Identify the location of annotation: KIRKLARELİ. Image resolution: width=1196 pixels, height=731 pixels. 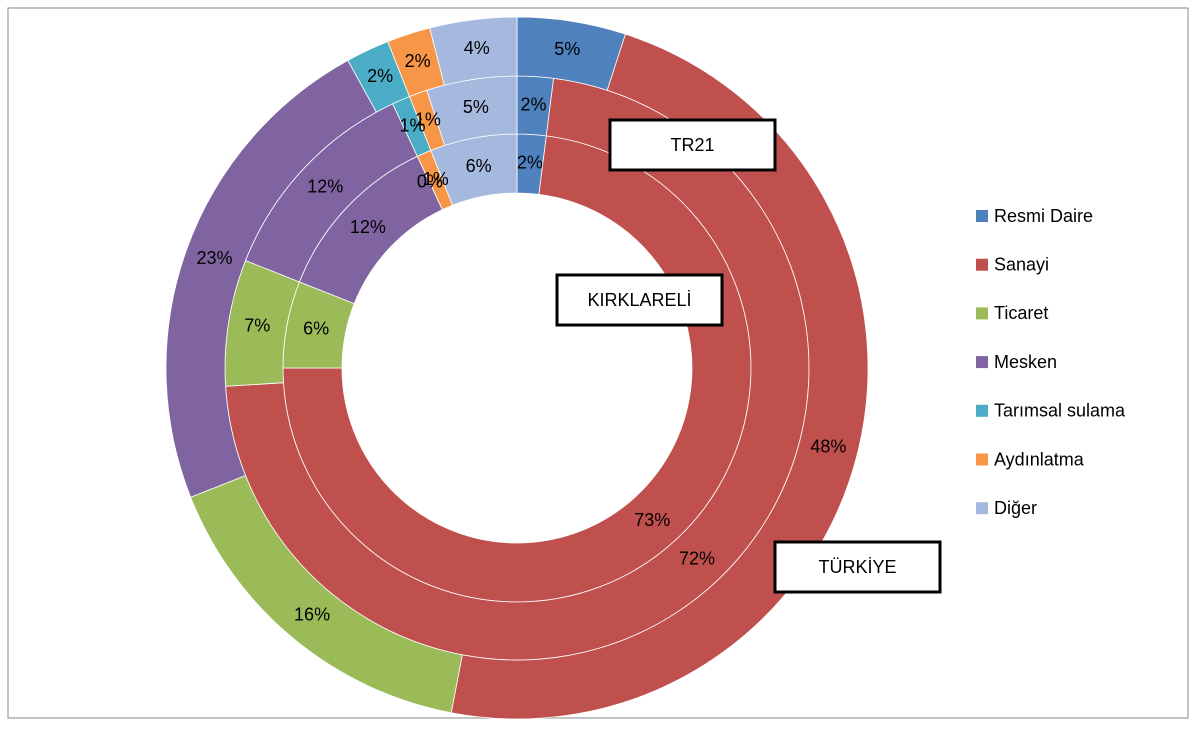
(639, 300).